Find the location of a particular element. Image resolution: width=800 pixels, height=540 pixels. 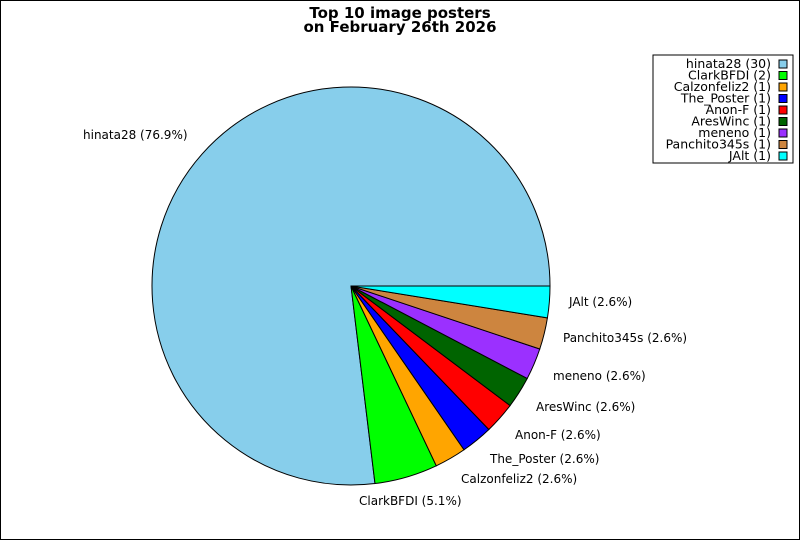

legend-swatch-areswinc is located at coordinates (783, 121).